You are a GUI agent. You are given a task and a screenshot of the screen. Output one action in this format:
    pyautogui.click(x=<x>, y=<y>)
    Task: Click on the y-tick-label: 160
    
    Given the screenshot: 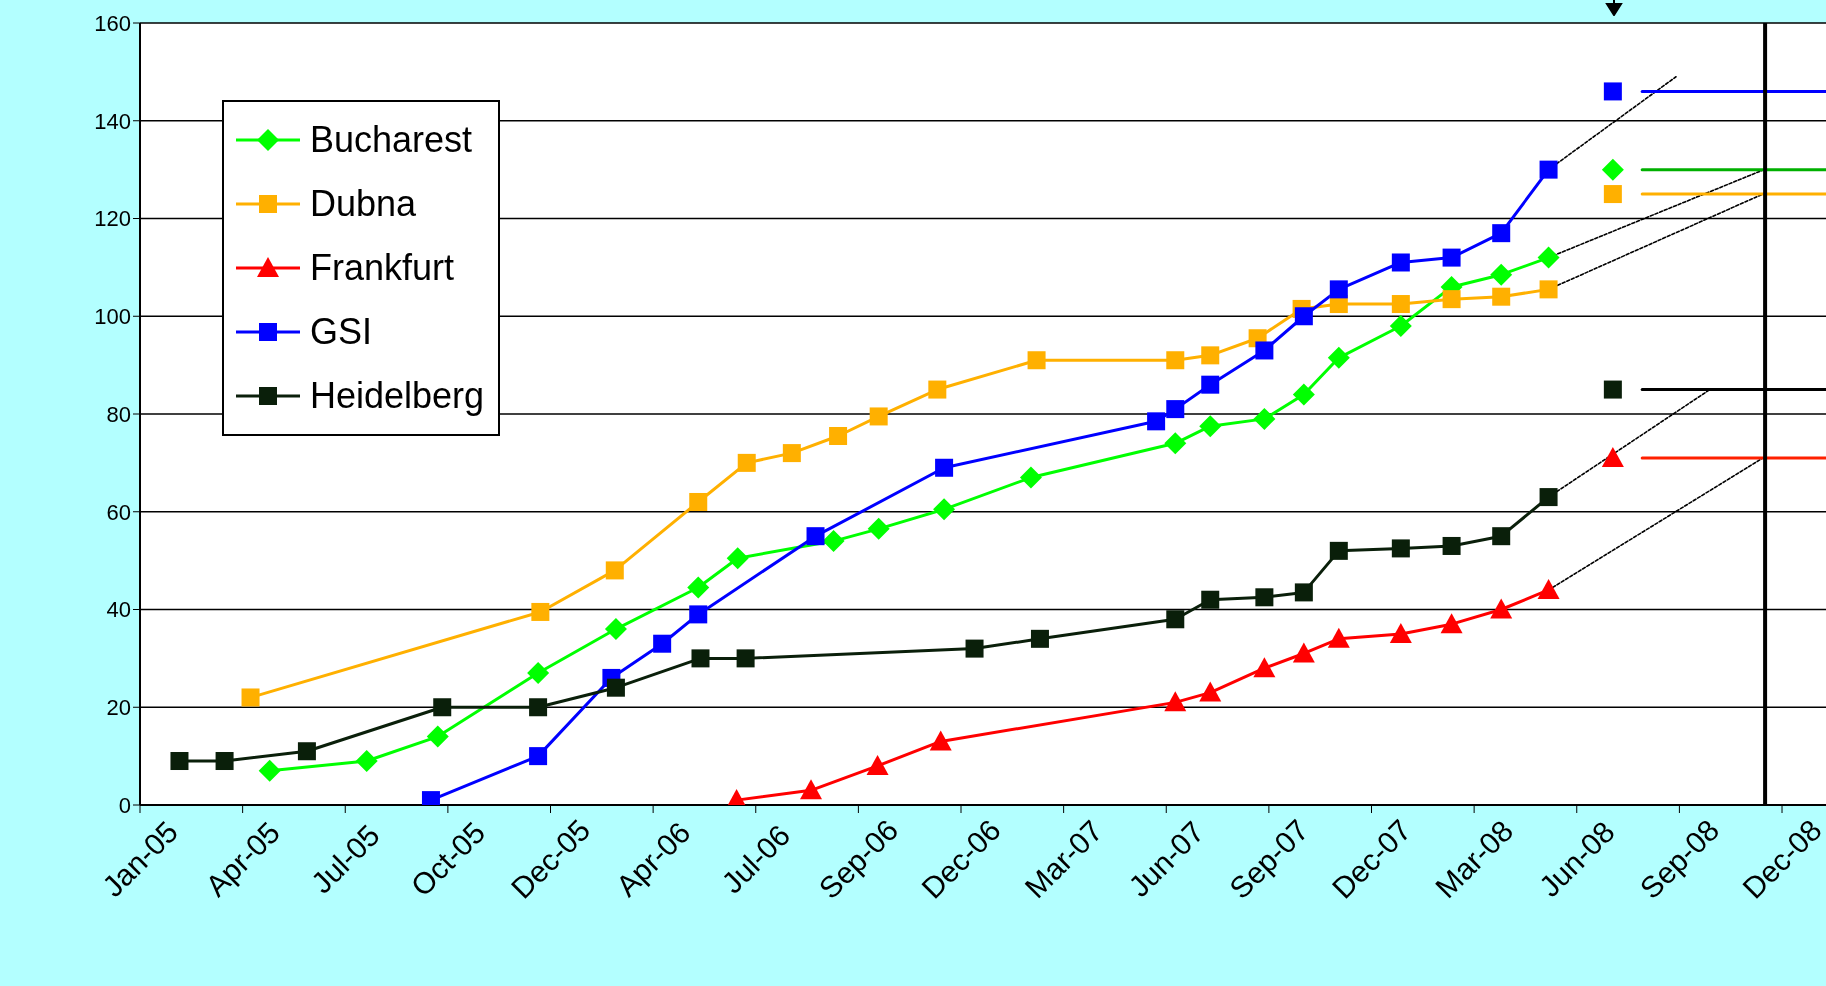 What is the action you would take?
    pyautogui.click(x=112, y=23)
    